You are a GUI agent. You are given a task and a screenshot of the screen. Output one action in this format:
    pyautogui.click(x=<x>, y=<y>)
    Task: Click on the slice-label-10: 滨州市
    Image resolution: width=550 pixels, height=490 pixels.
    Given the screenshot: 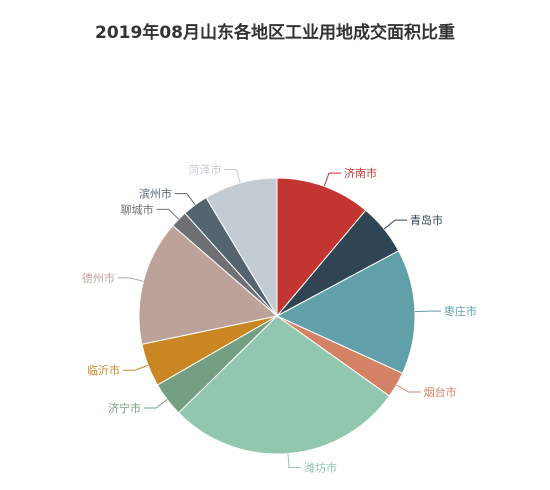 What is the action you would take?
    pyautogui.click(x=155, y=194)
    